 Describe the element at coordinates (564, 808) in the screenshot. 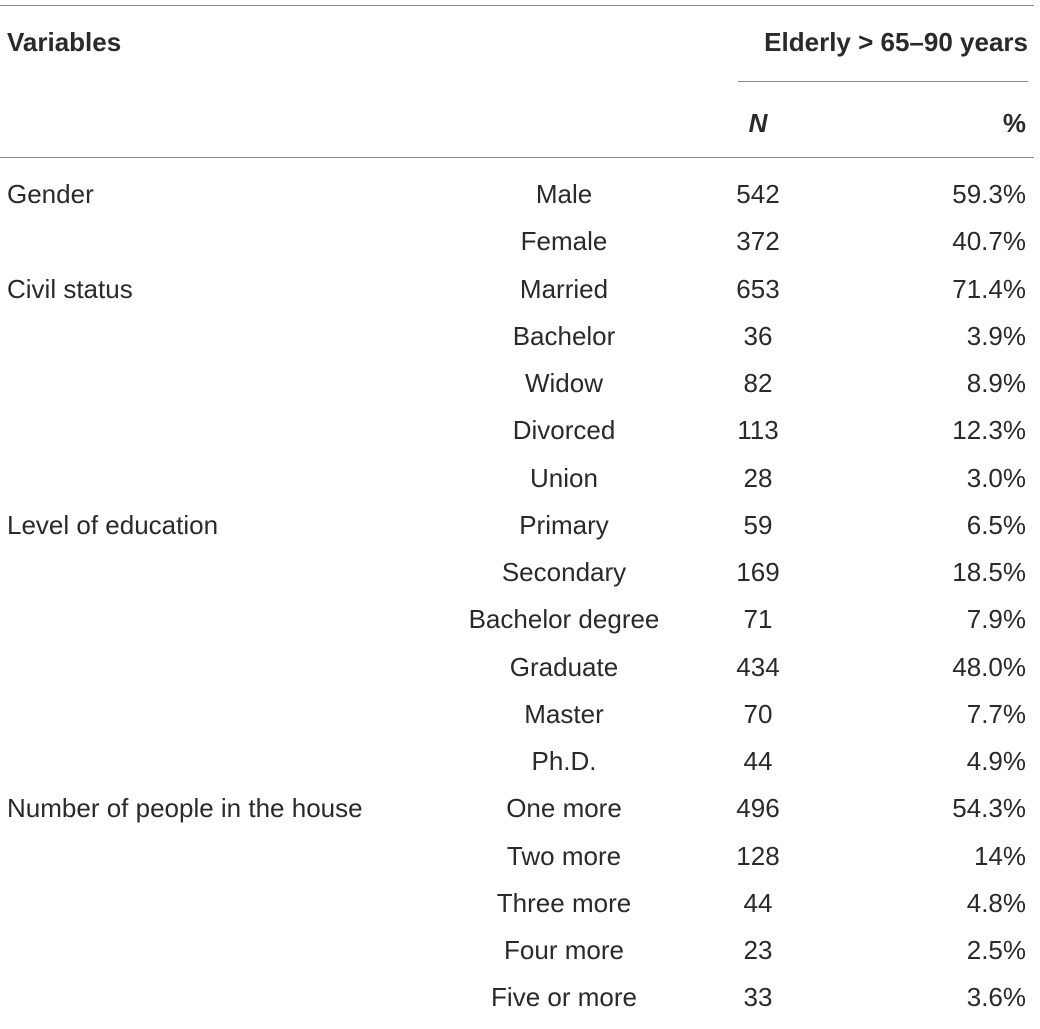

I see `row-category: One more` at that location.